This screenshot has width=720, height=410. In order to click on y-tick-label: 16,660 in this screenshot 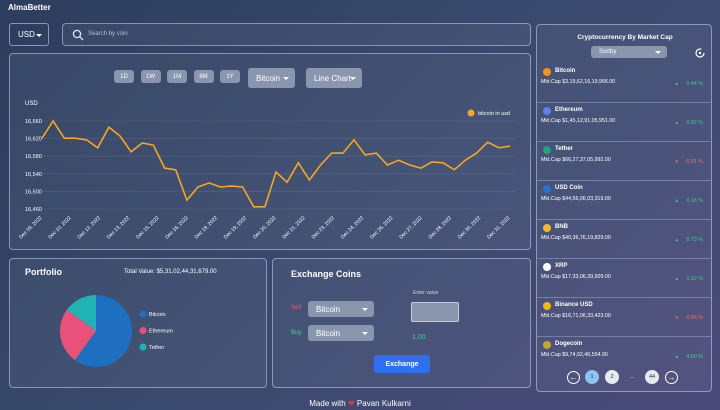, I will do `click(33, 122)`.